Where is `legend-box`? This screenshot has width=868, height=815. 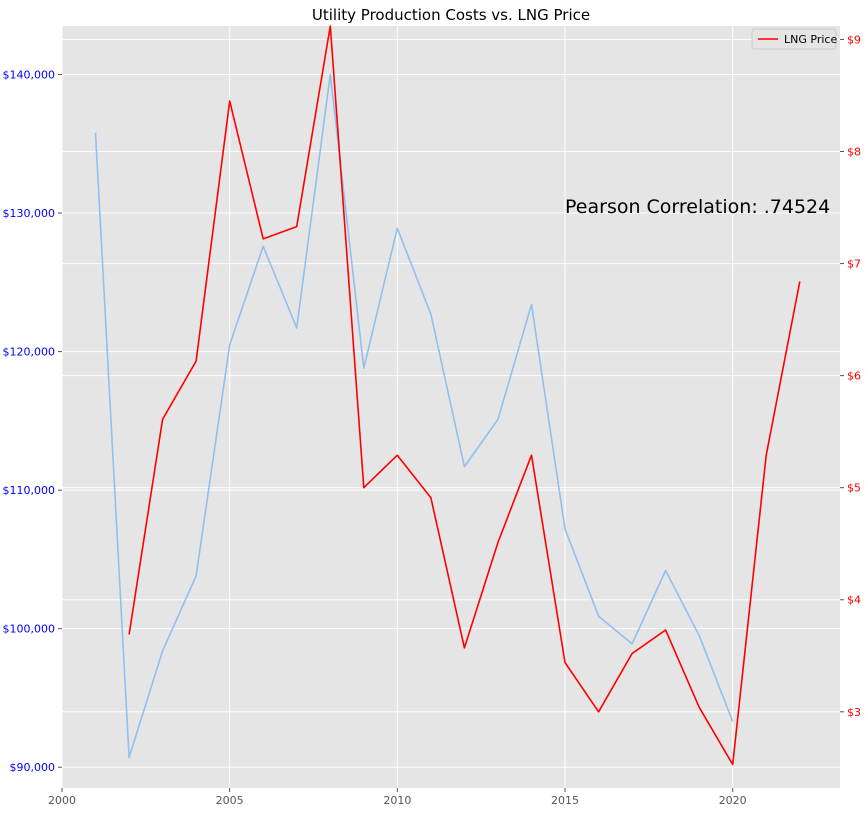
legend-box is located at coordinates (794, 39).